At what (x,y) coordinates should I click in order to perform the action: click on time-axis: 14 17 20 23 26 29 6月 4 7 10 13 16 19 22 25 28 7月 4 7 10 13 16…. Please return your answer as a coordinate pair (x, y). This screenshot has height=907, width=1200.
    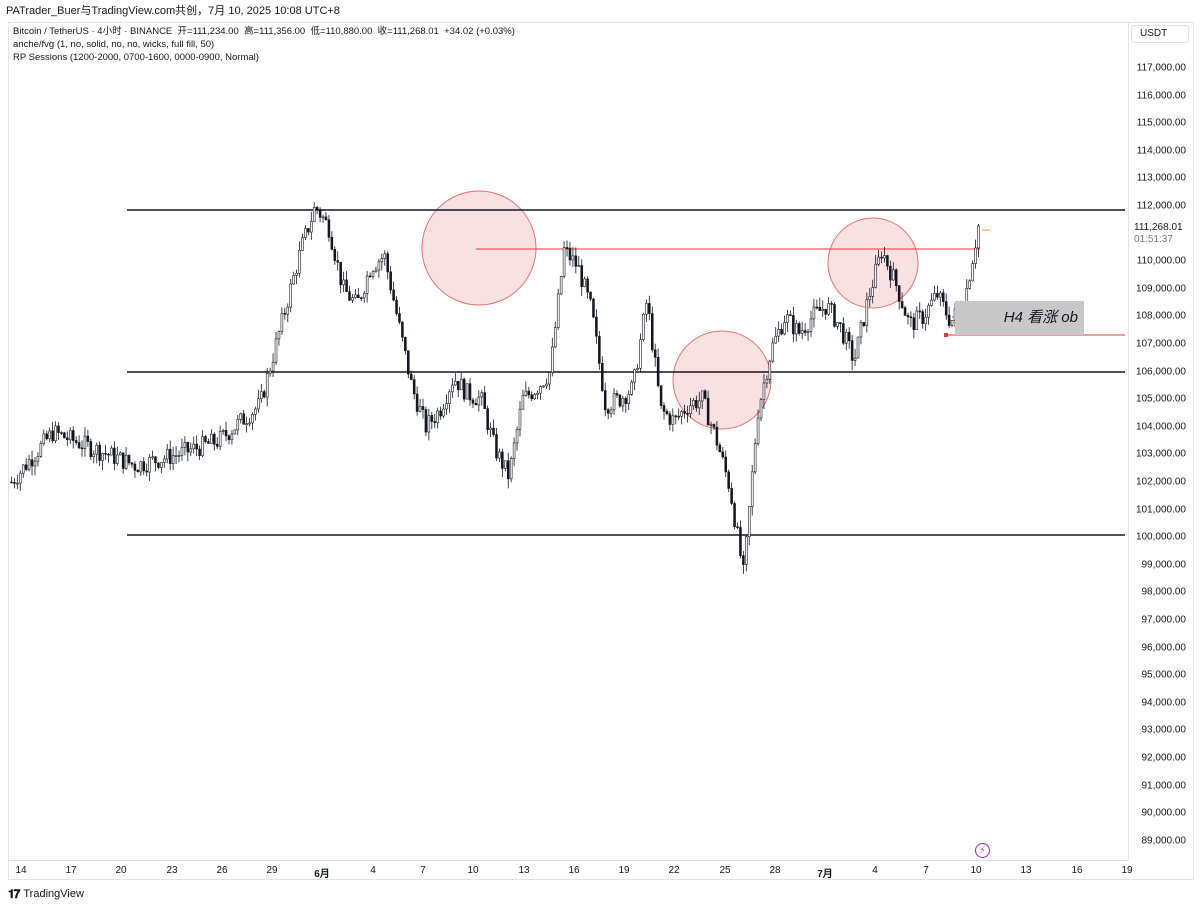
    Looking at the image, I should click on (570, 870).